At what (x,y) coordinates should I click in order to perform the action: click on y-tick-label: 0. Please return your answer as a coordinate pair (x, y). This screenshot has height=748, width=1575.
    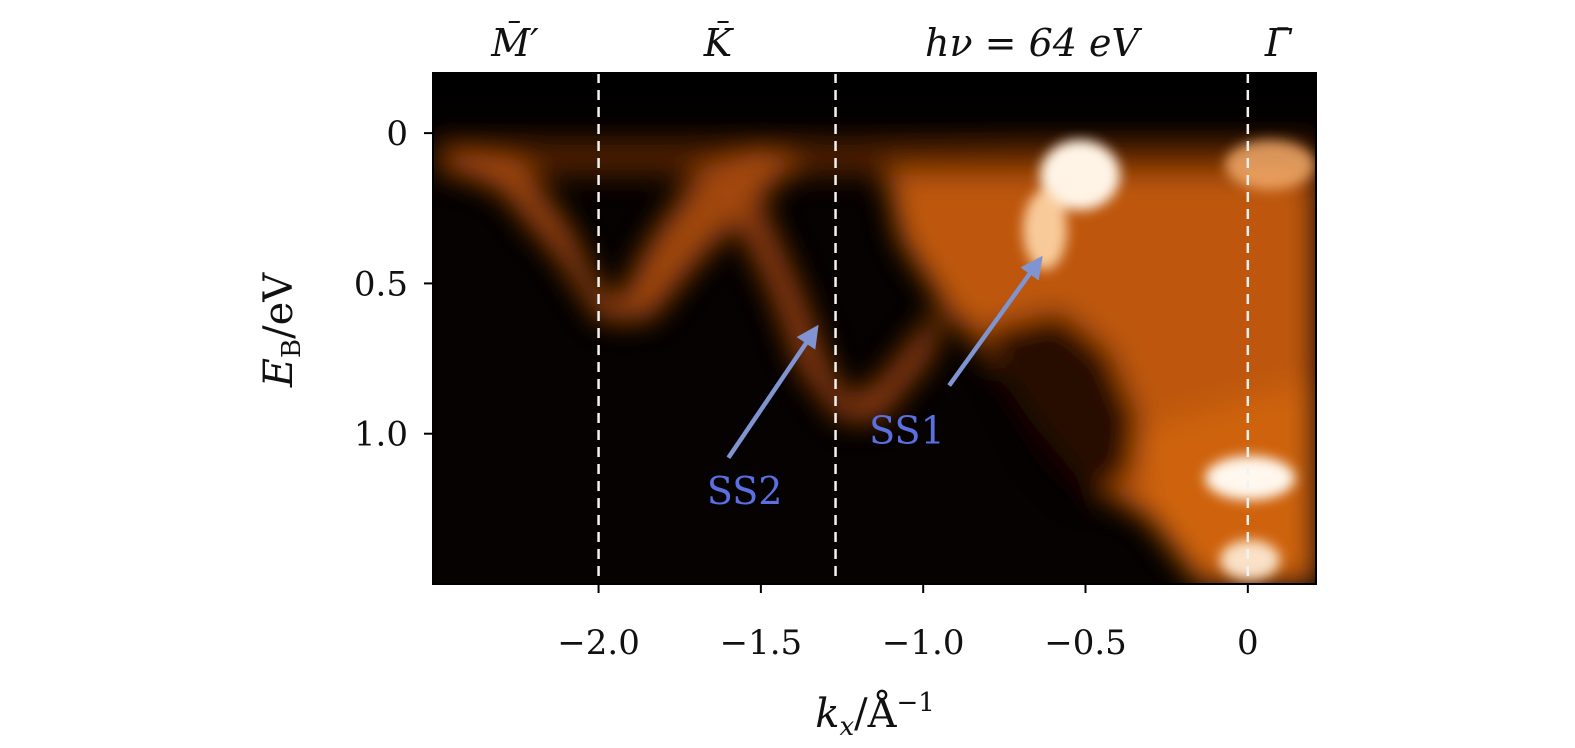
    Looking at the image, I should click on (397, 134).